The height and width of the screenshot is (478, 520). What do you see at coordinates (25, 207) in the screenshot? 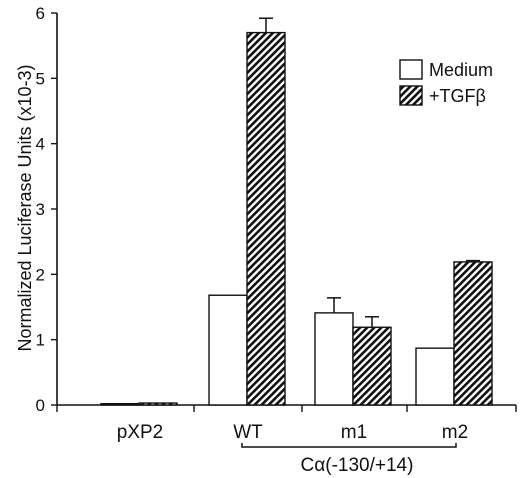
I see `y-axis-label: Normalized Luciferase Units (x10-3)` at bounding box center [25, 207].